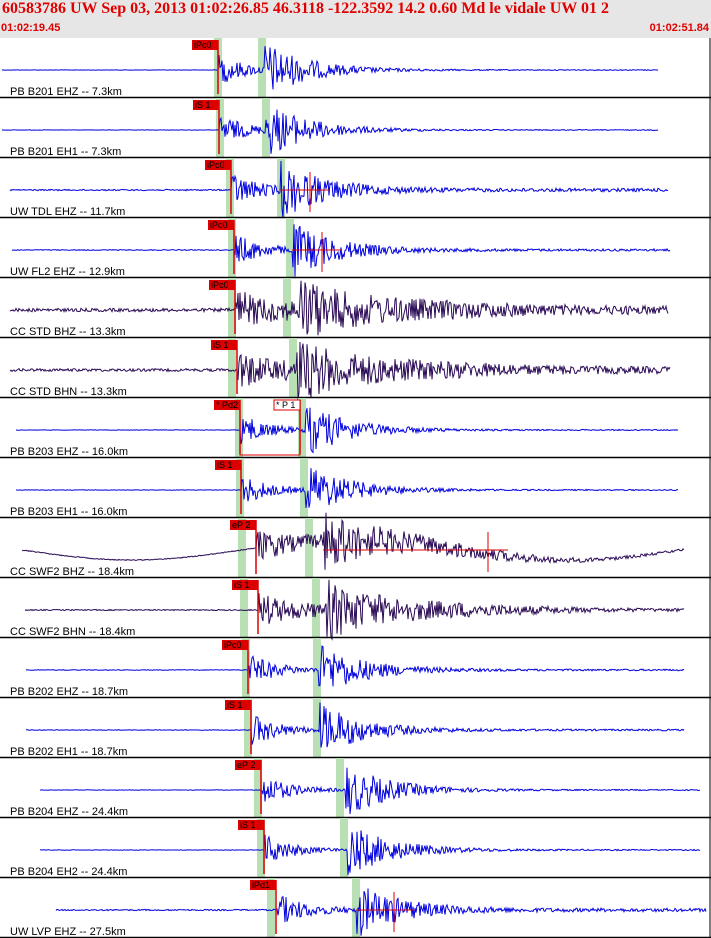 The image size is (711, 938). I want to click on station-label: CC STD BHN -- 13.3km, so click(68, 392).